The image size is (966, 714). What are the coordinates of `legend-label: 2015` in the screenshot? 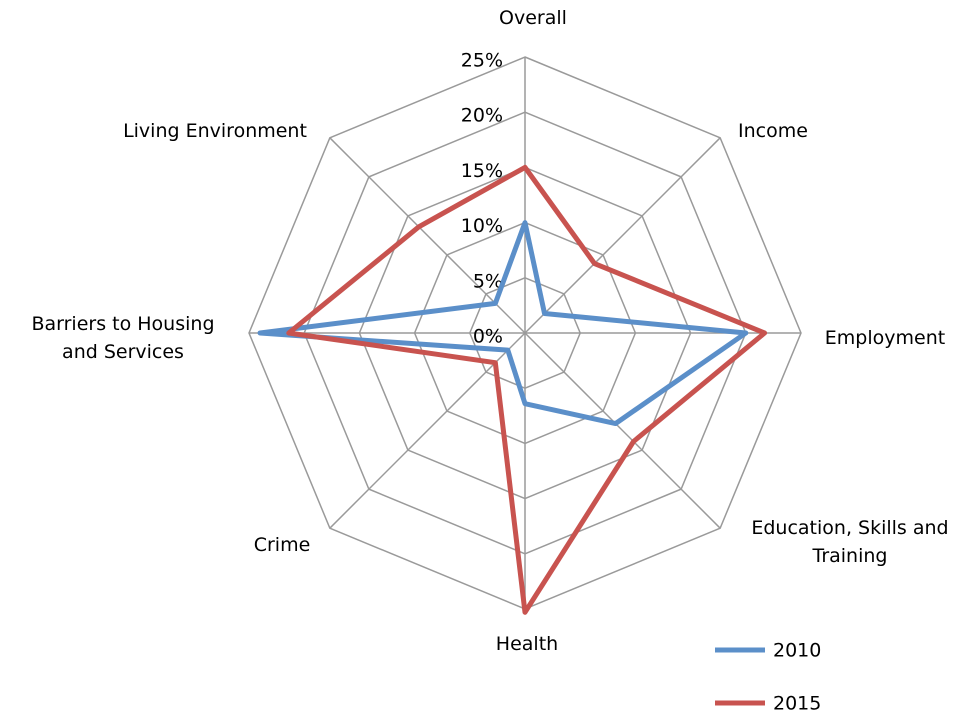 It's located at (797, 703).